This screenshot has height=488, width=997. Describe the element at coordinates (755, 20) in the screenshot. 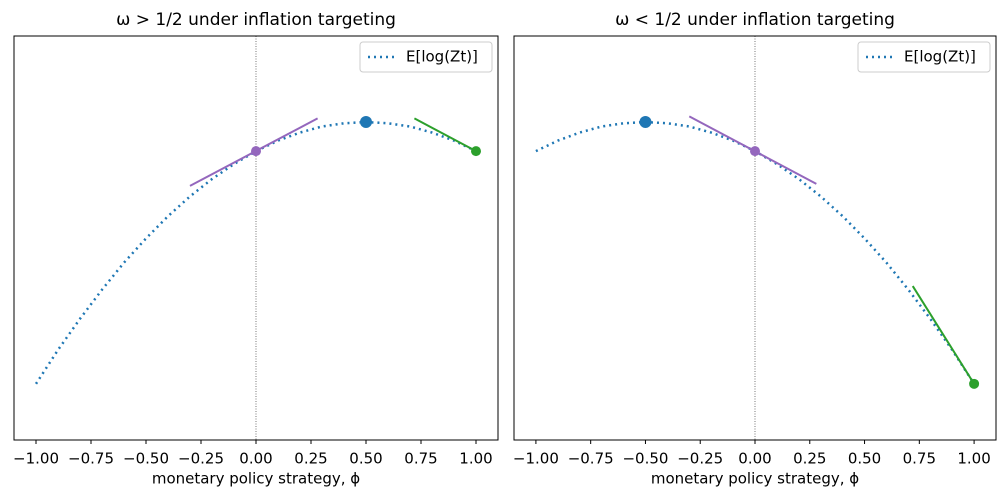

I see `chart-title: ω < 1/2 under inflation targeting` at that location.